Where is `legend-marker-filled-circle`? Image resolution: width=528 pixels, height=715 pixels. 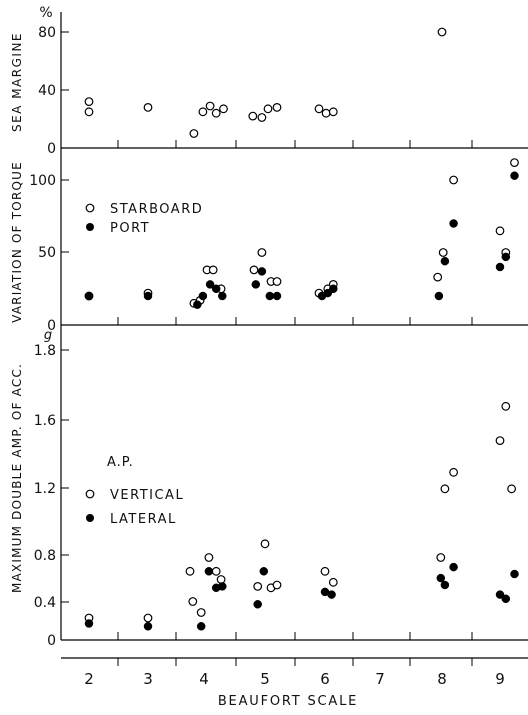
legend-marker-filled-circle is located at coordinates (90, 518).